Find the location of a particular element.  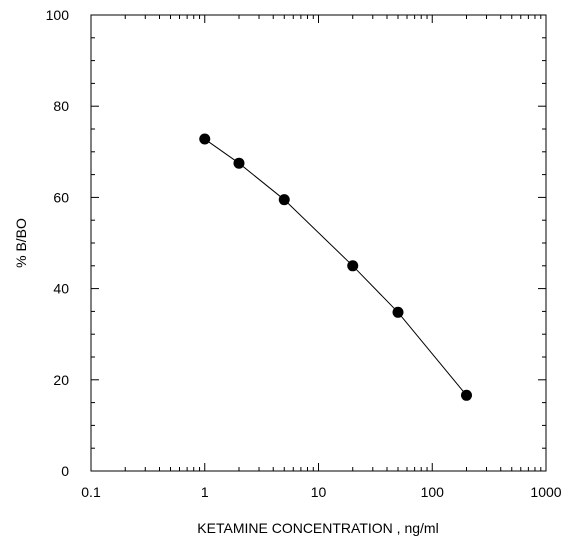

y-tick-label: 100 is located at coordinates (58, 15).